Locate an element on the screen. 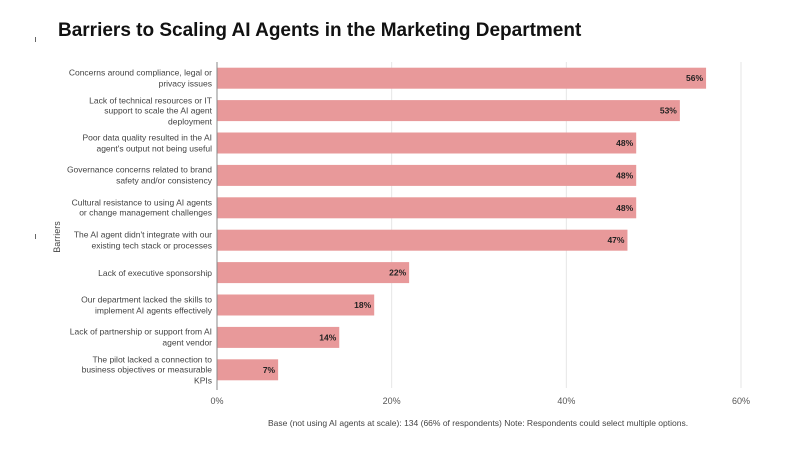 Image resolution: width=800 pixels, height=450 pixels. category-label: Lack of executive sponsorship is located at coordinates (155, 272).